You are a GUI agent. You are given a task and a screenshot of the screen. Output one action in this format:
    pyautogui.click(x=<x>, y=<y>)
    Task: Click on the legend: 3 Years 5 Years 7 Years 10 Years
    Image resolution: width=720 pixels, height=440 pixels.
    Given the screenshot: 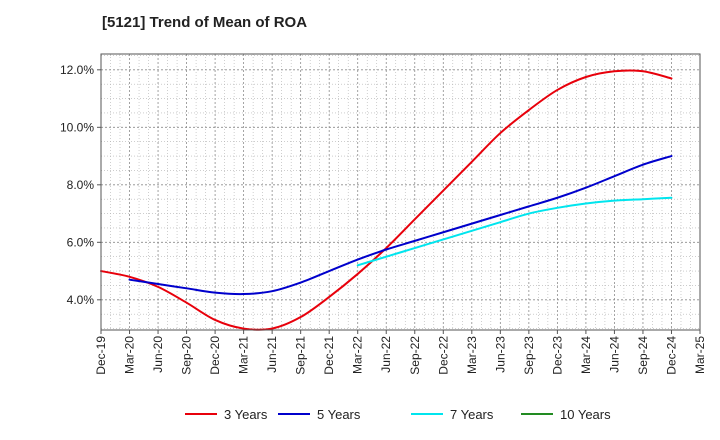 What is the action you would take?
    pyautogui.click(x=398, y=414)
    